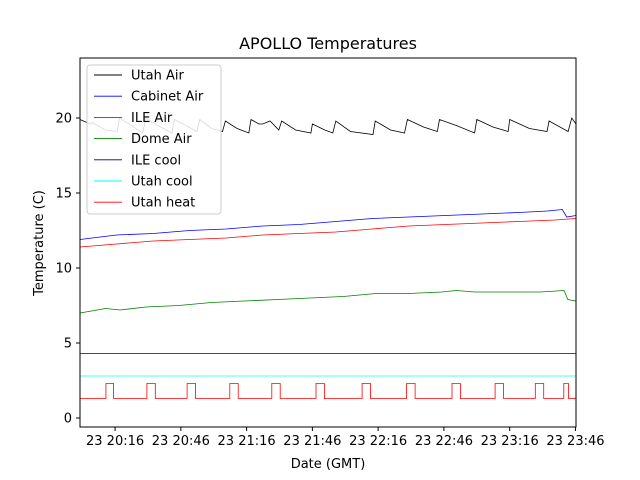  I want to click on series-line-cabinet-air, so click(328, 224).